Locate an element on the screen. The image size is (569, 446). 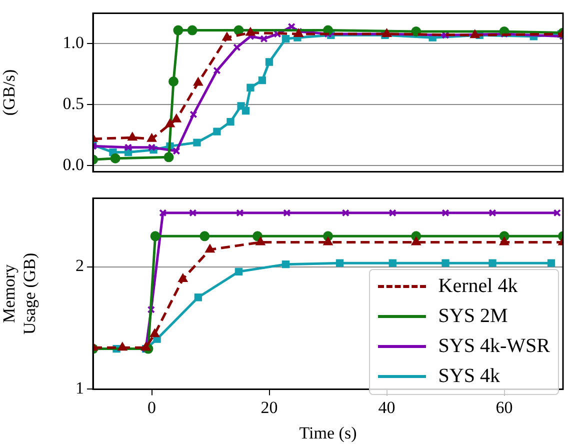
legend-label: SYS 4k is located at coordinates (469, 376).